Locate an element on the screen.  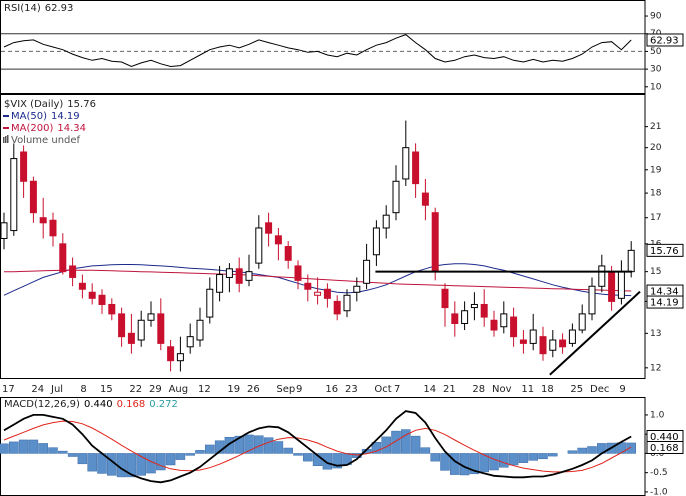
y-tick-label: 10 is located at coordinates (656, 87).